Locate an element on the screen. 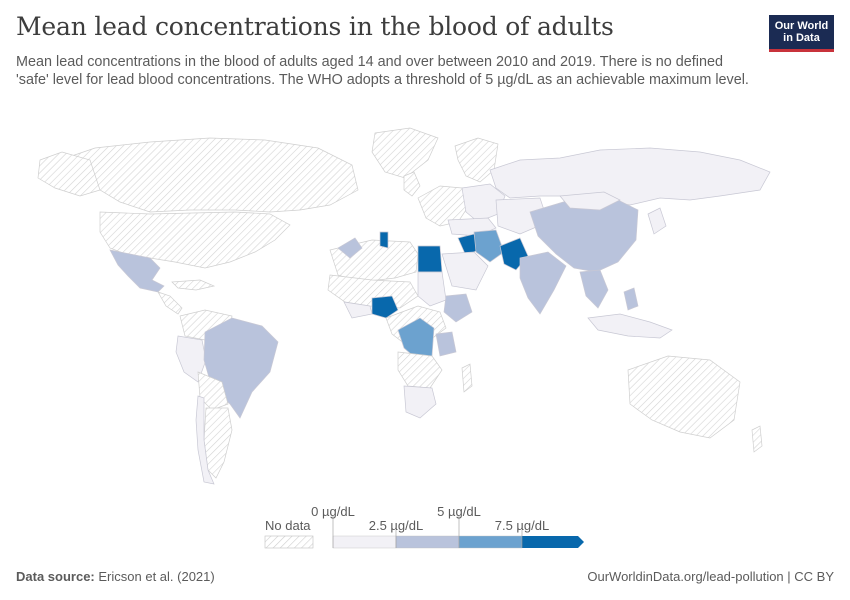 Image resolution: width=850 pixels, height=600 pixels. country-iran is located at coordinates (489, 246).